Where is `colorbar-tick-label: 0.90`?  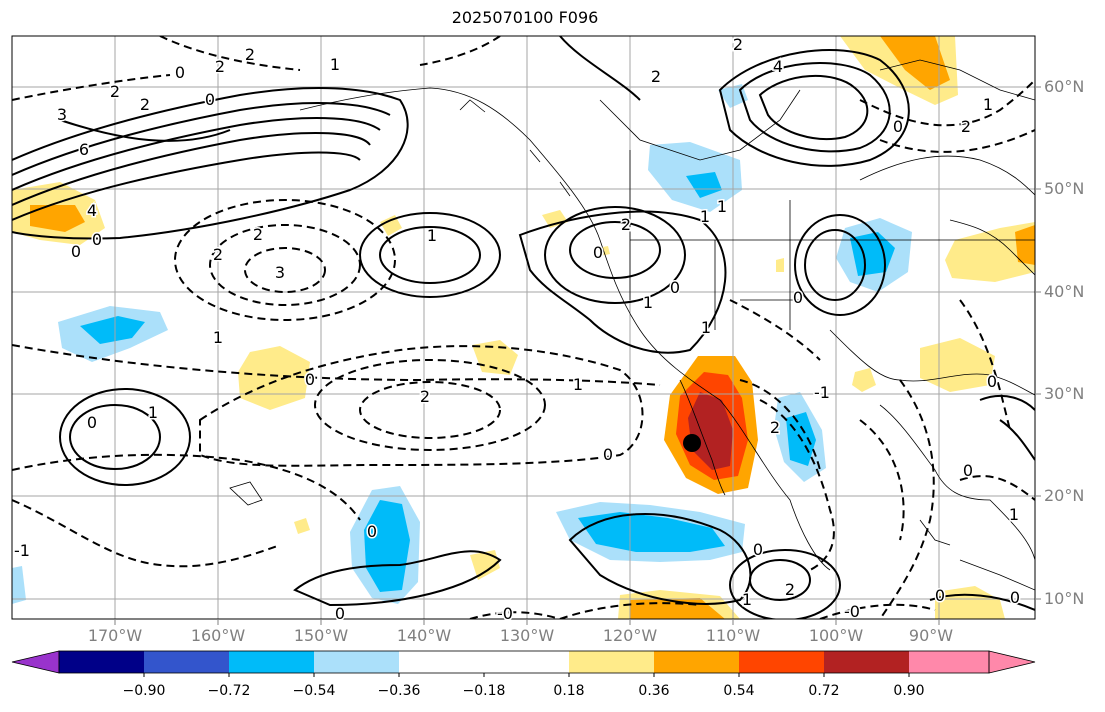 colorbar-tick-label: 0.90 is located at coordinates (909, 691).